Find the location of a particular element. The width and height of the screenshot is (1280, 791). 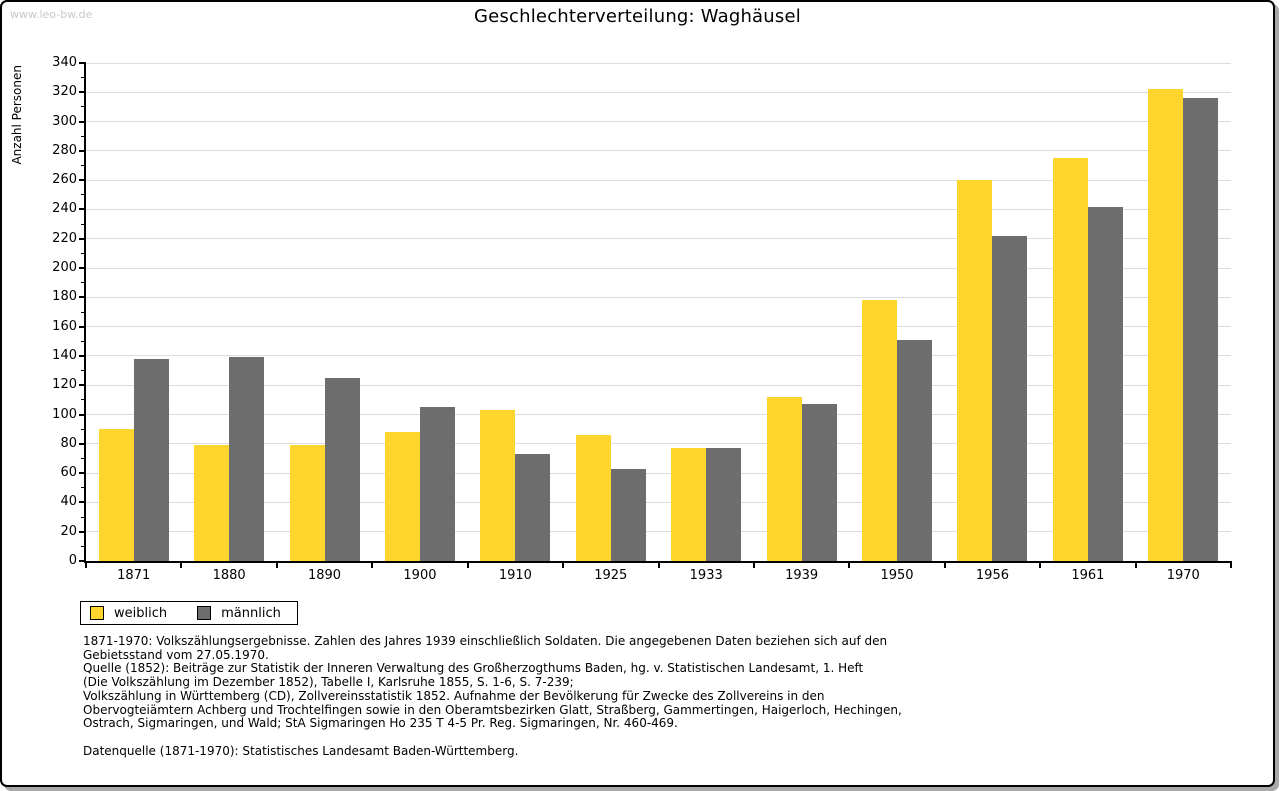

y-tick-label: 100 is located at coordinates (64, 414).